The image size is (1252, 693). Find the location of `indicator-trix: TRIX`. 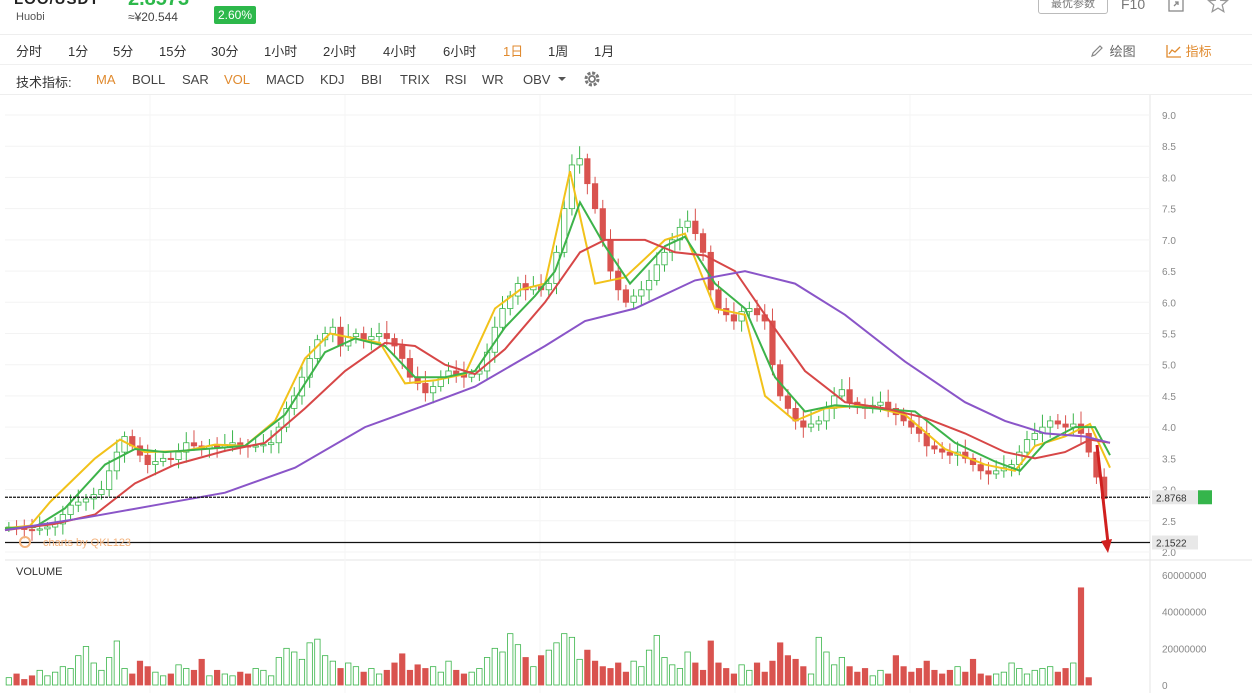

indicator-trix: TRIX is located at coordinates (415, 79).